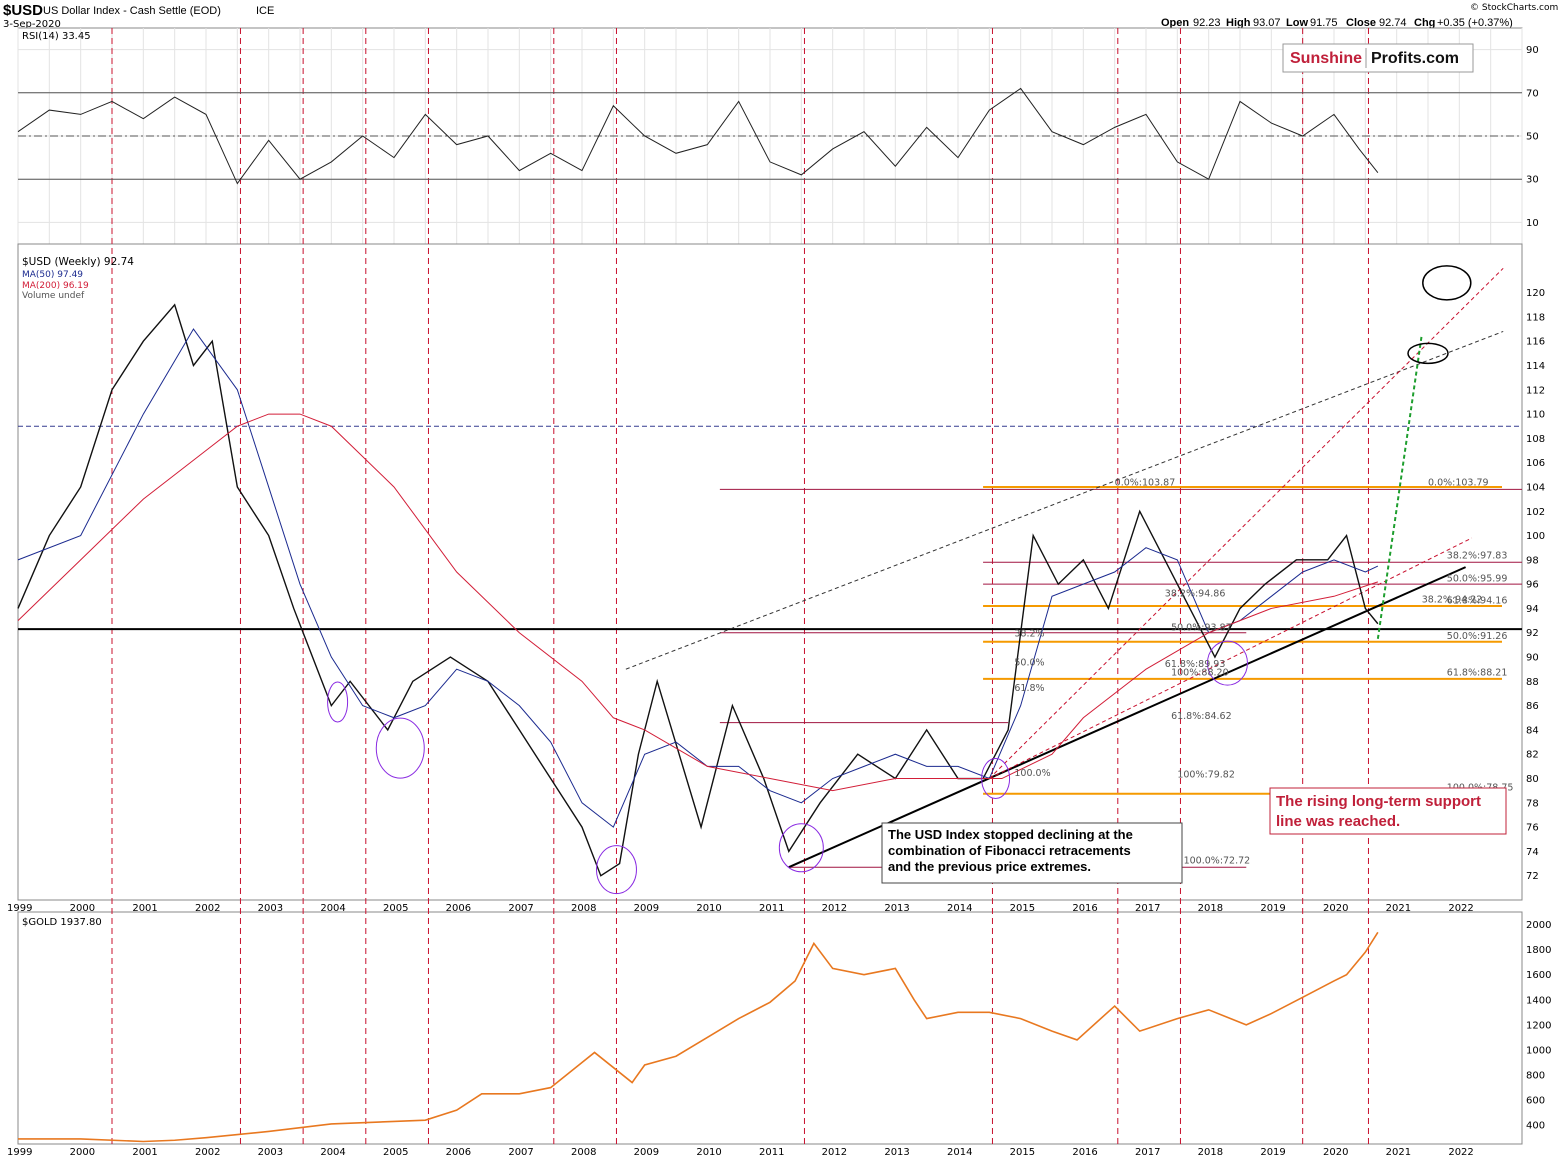 The width and height of the screenshot is (1565, 1157). Describe the element at coordinates (1175, 23) in the screenshot. I see `open-label: Open` at that location.